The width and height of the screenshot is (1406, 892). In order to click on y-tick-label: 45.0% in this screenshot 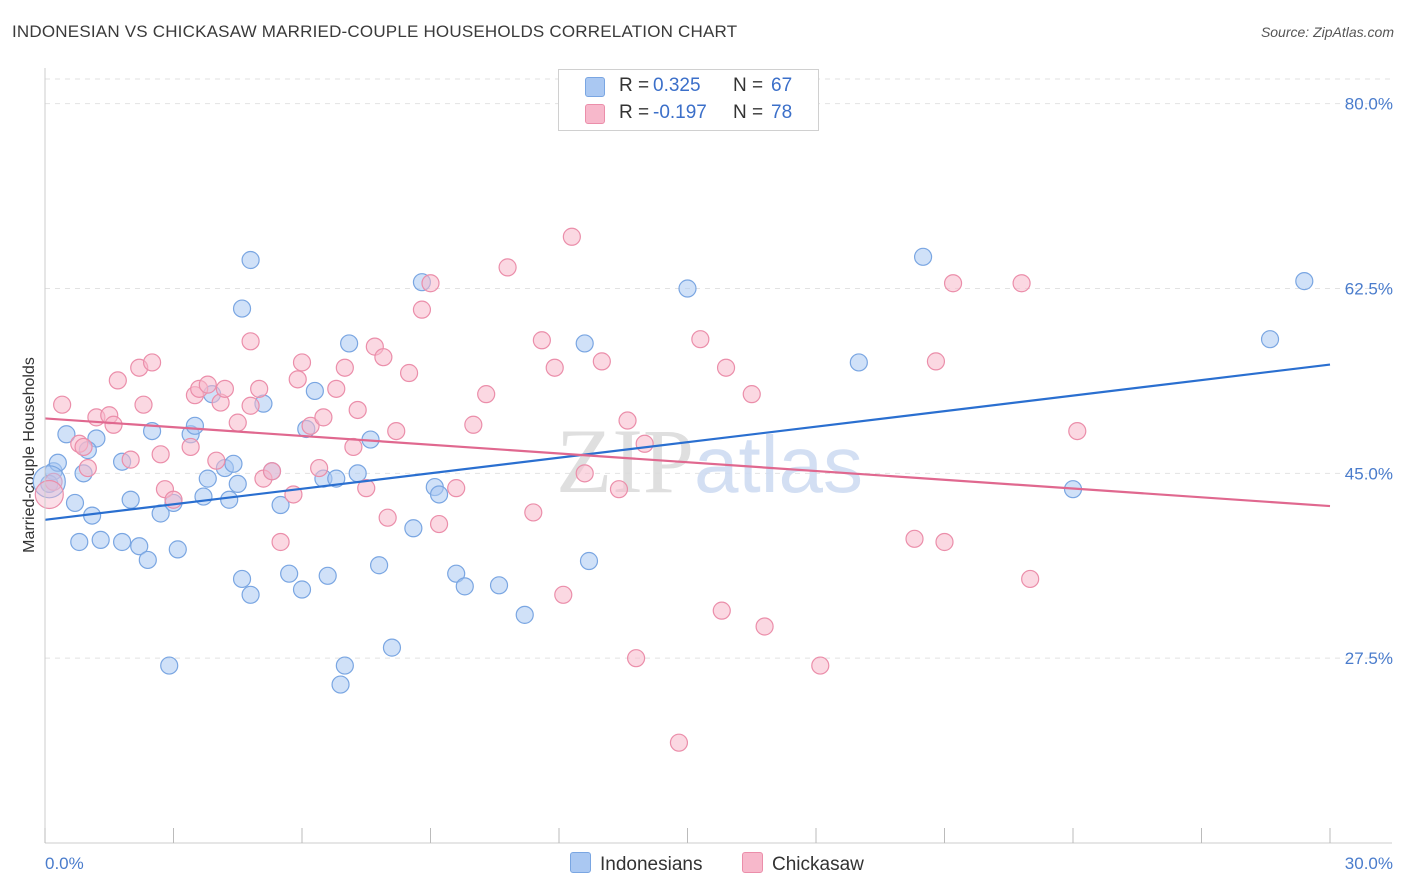, I will do `click(1369, 473)`.